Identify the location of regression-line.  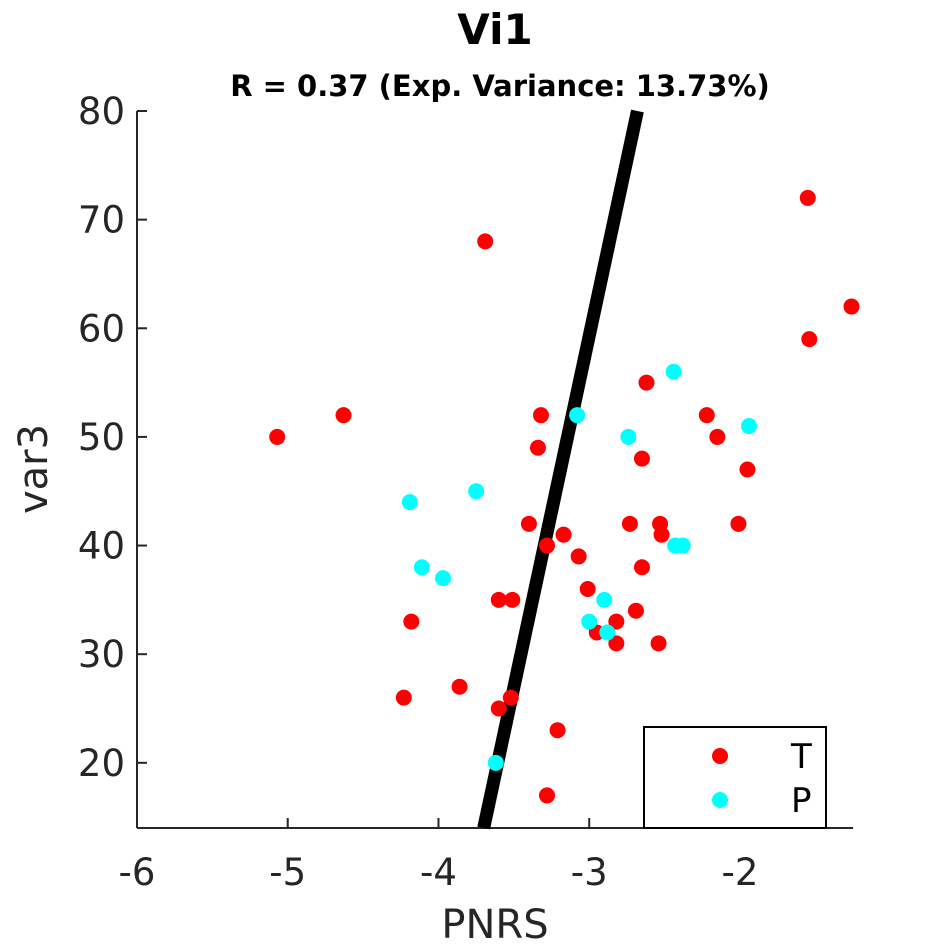
(560, 469).